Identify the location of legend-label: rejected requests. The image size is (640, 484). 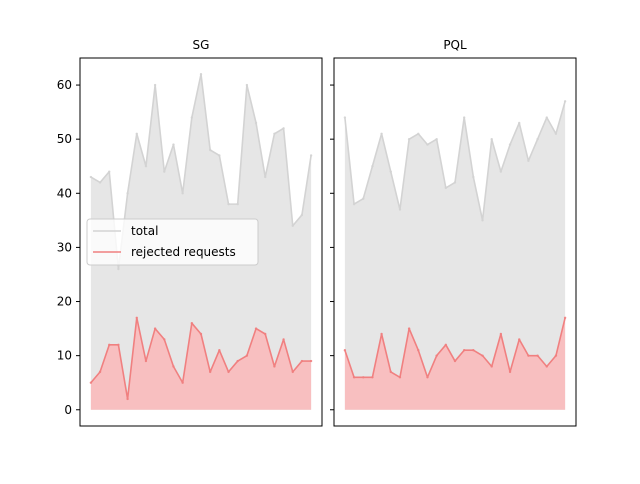
(183, 252).